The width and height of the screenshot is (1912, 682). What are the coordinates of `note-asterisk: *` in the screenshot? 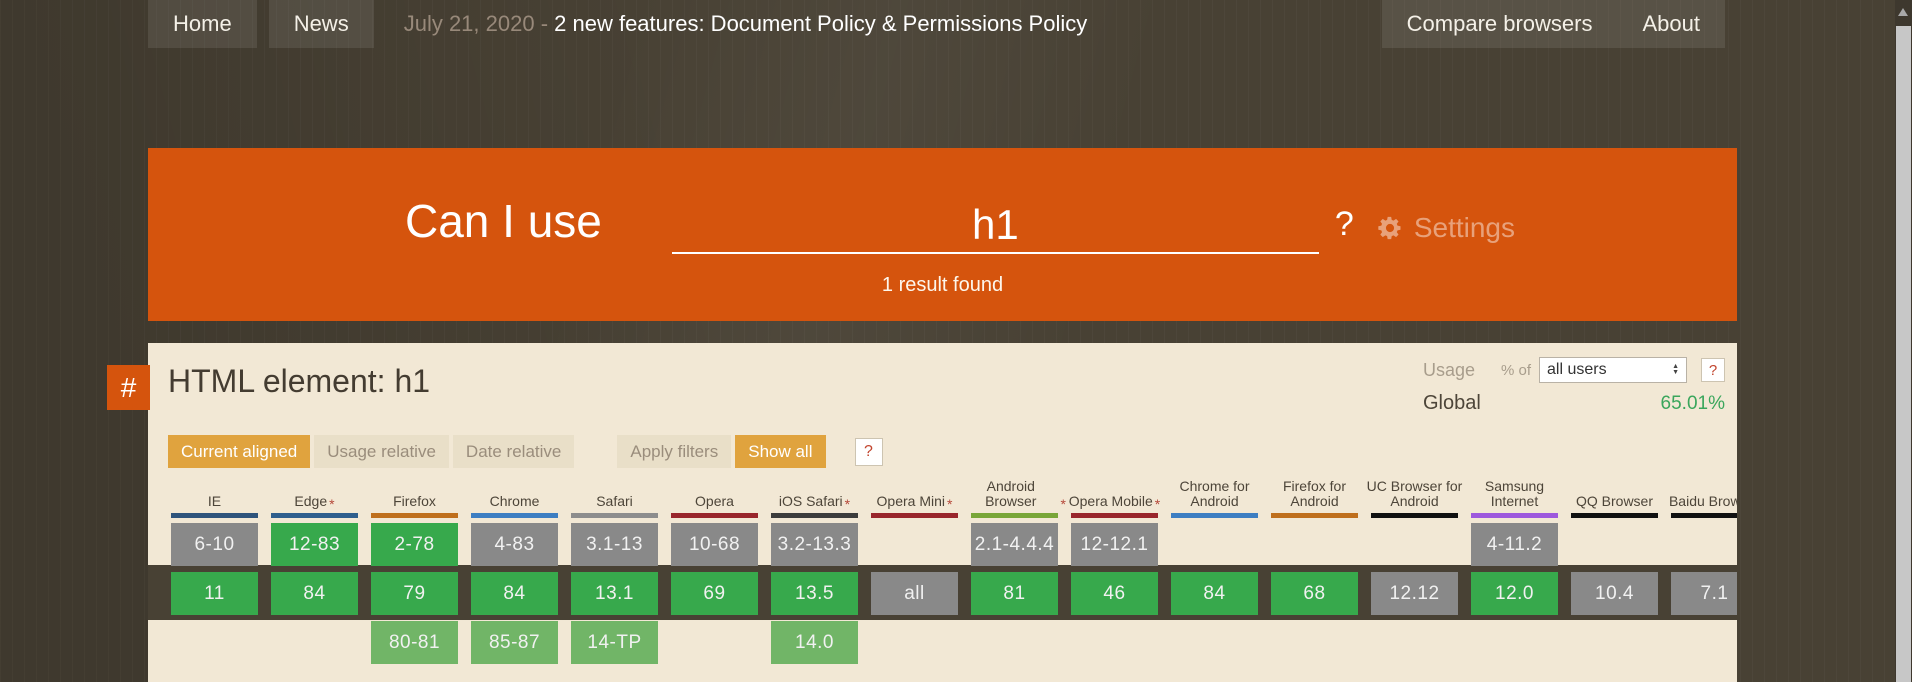 It's located at (332, 504).